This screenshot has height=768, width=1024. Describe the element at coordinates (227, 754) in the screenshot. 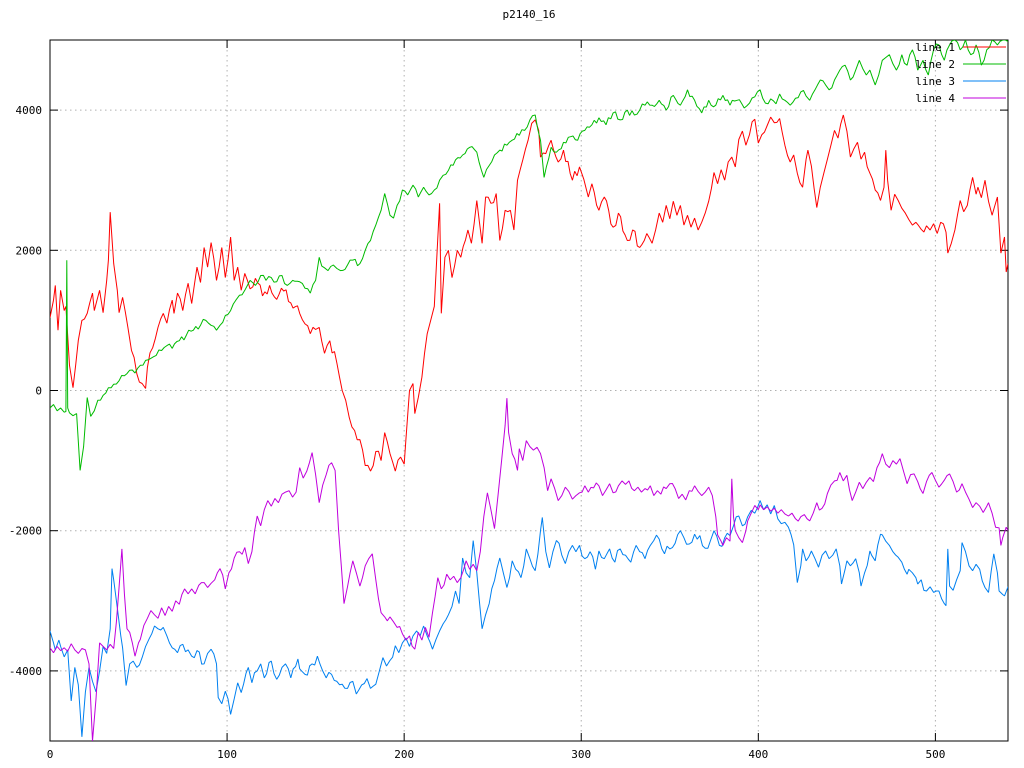

I see `x-tick-label: 100` at that location.